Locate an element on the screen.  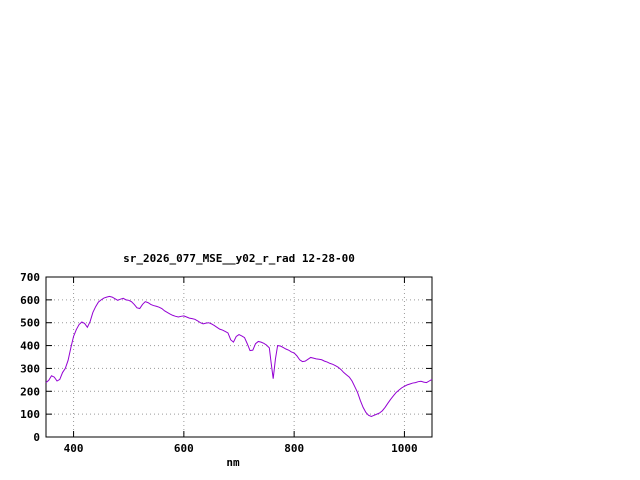
x-tick-label: 800 is located at coordinates (294, 448).